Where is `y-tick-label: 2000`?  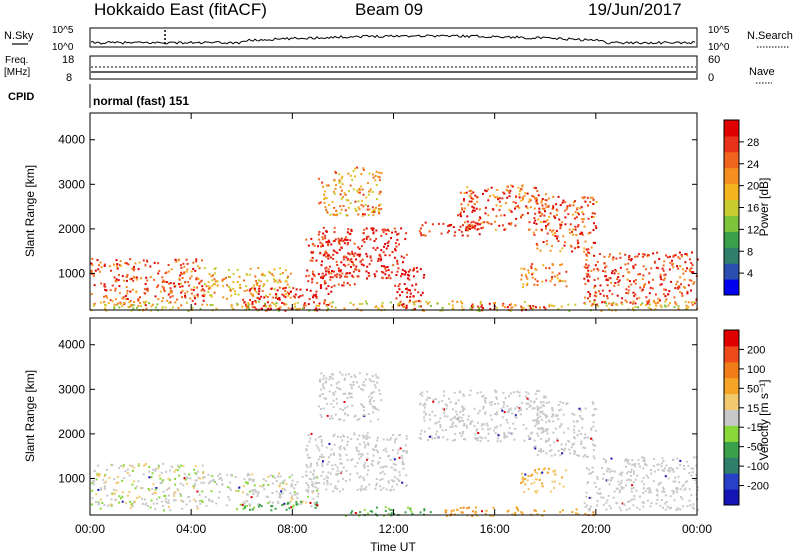 y-tick-label: 2000 is located at coordinates (71, 229).